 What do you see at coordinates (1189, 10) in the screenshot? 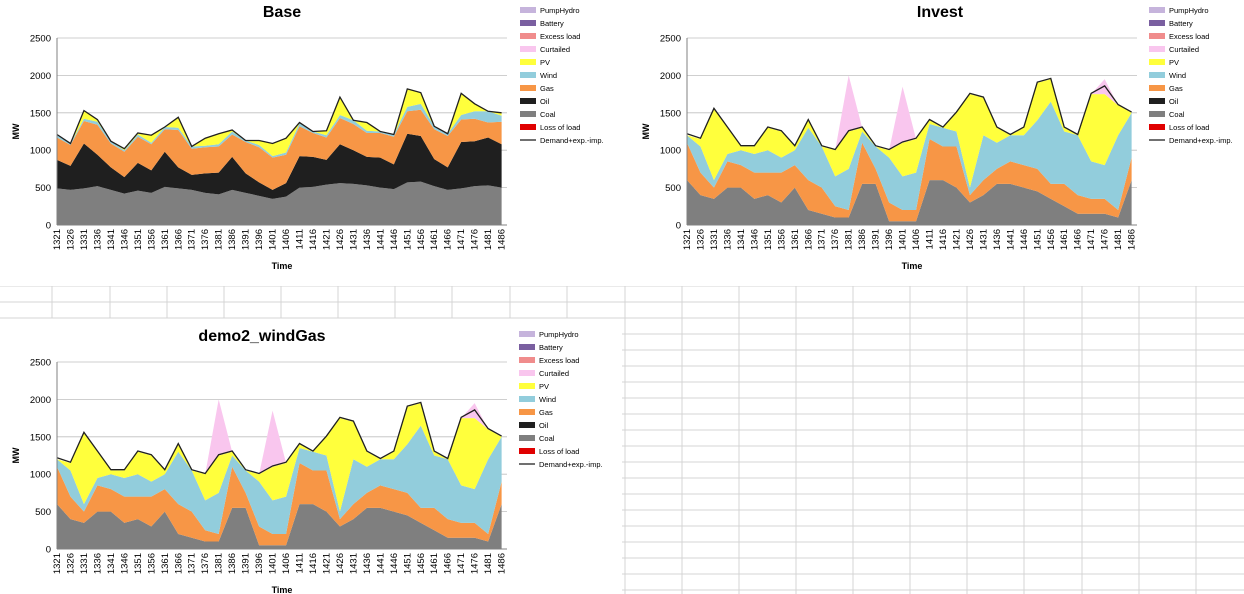
I see `legend-label-pumphydro: PumpHydro` at bounding box center [1189, 10].